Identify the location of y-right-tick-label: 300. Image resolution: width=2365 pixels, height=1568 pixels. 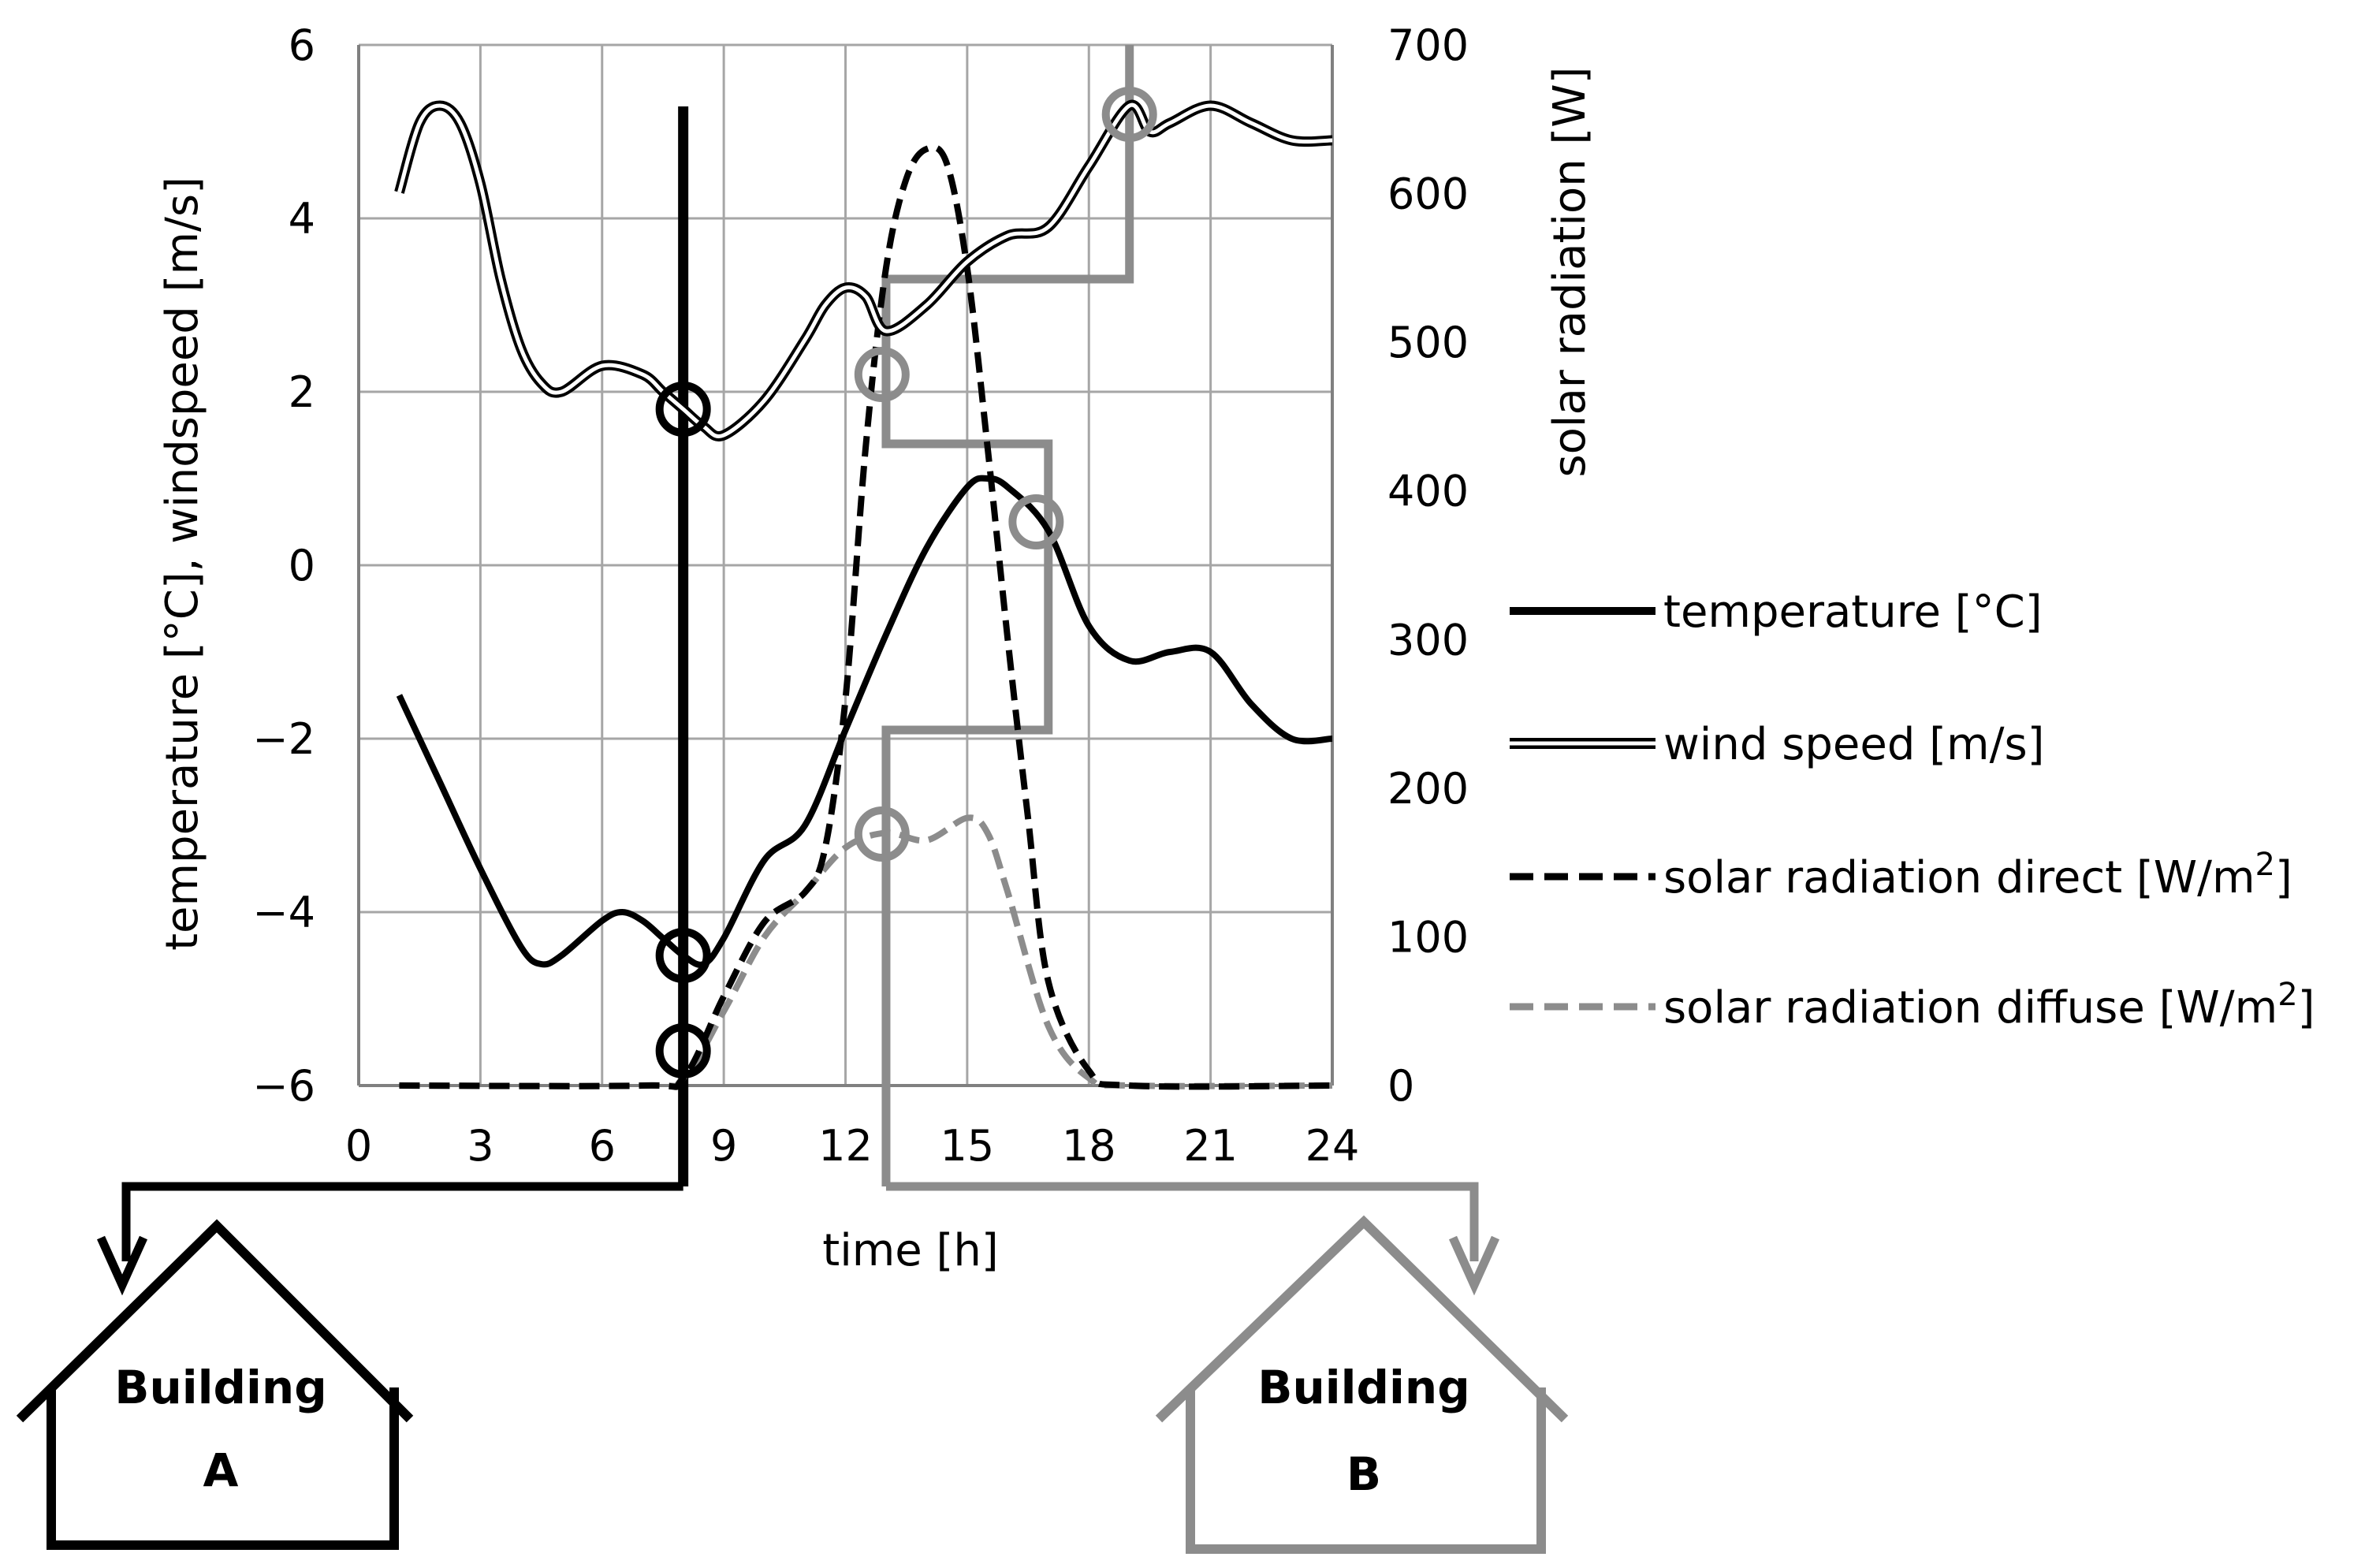
(1428, 640).